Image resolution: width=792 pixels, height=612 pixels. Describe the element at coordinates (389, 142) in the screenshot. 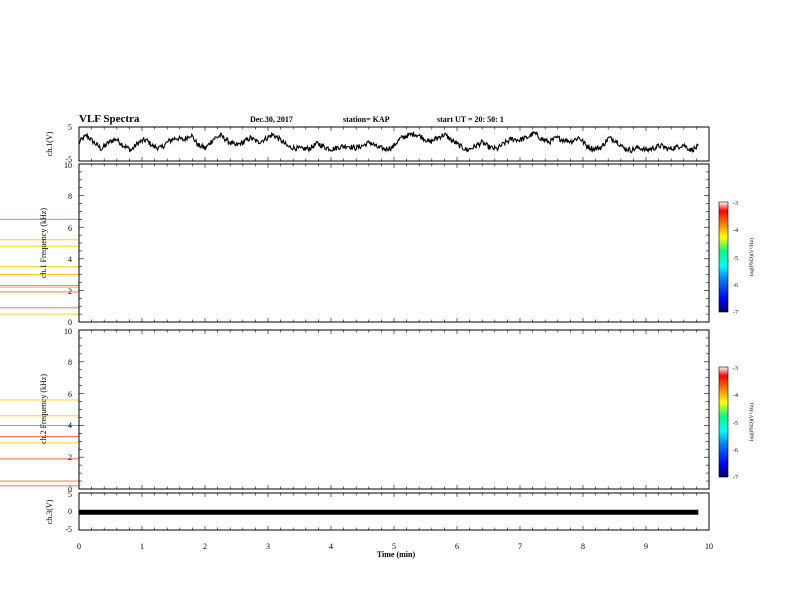

I see `ch1-waveform-line` at that location.